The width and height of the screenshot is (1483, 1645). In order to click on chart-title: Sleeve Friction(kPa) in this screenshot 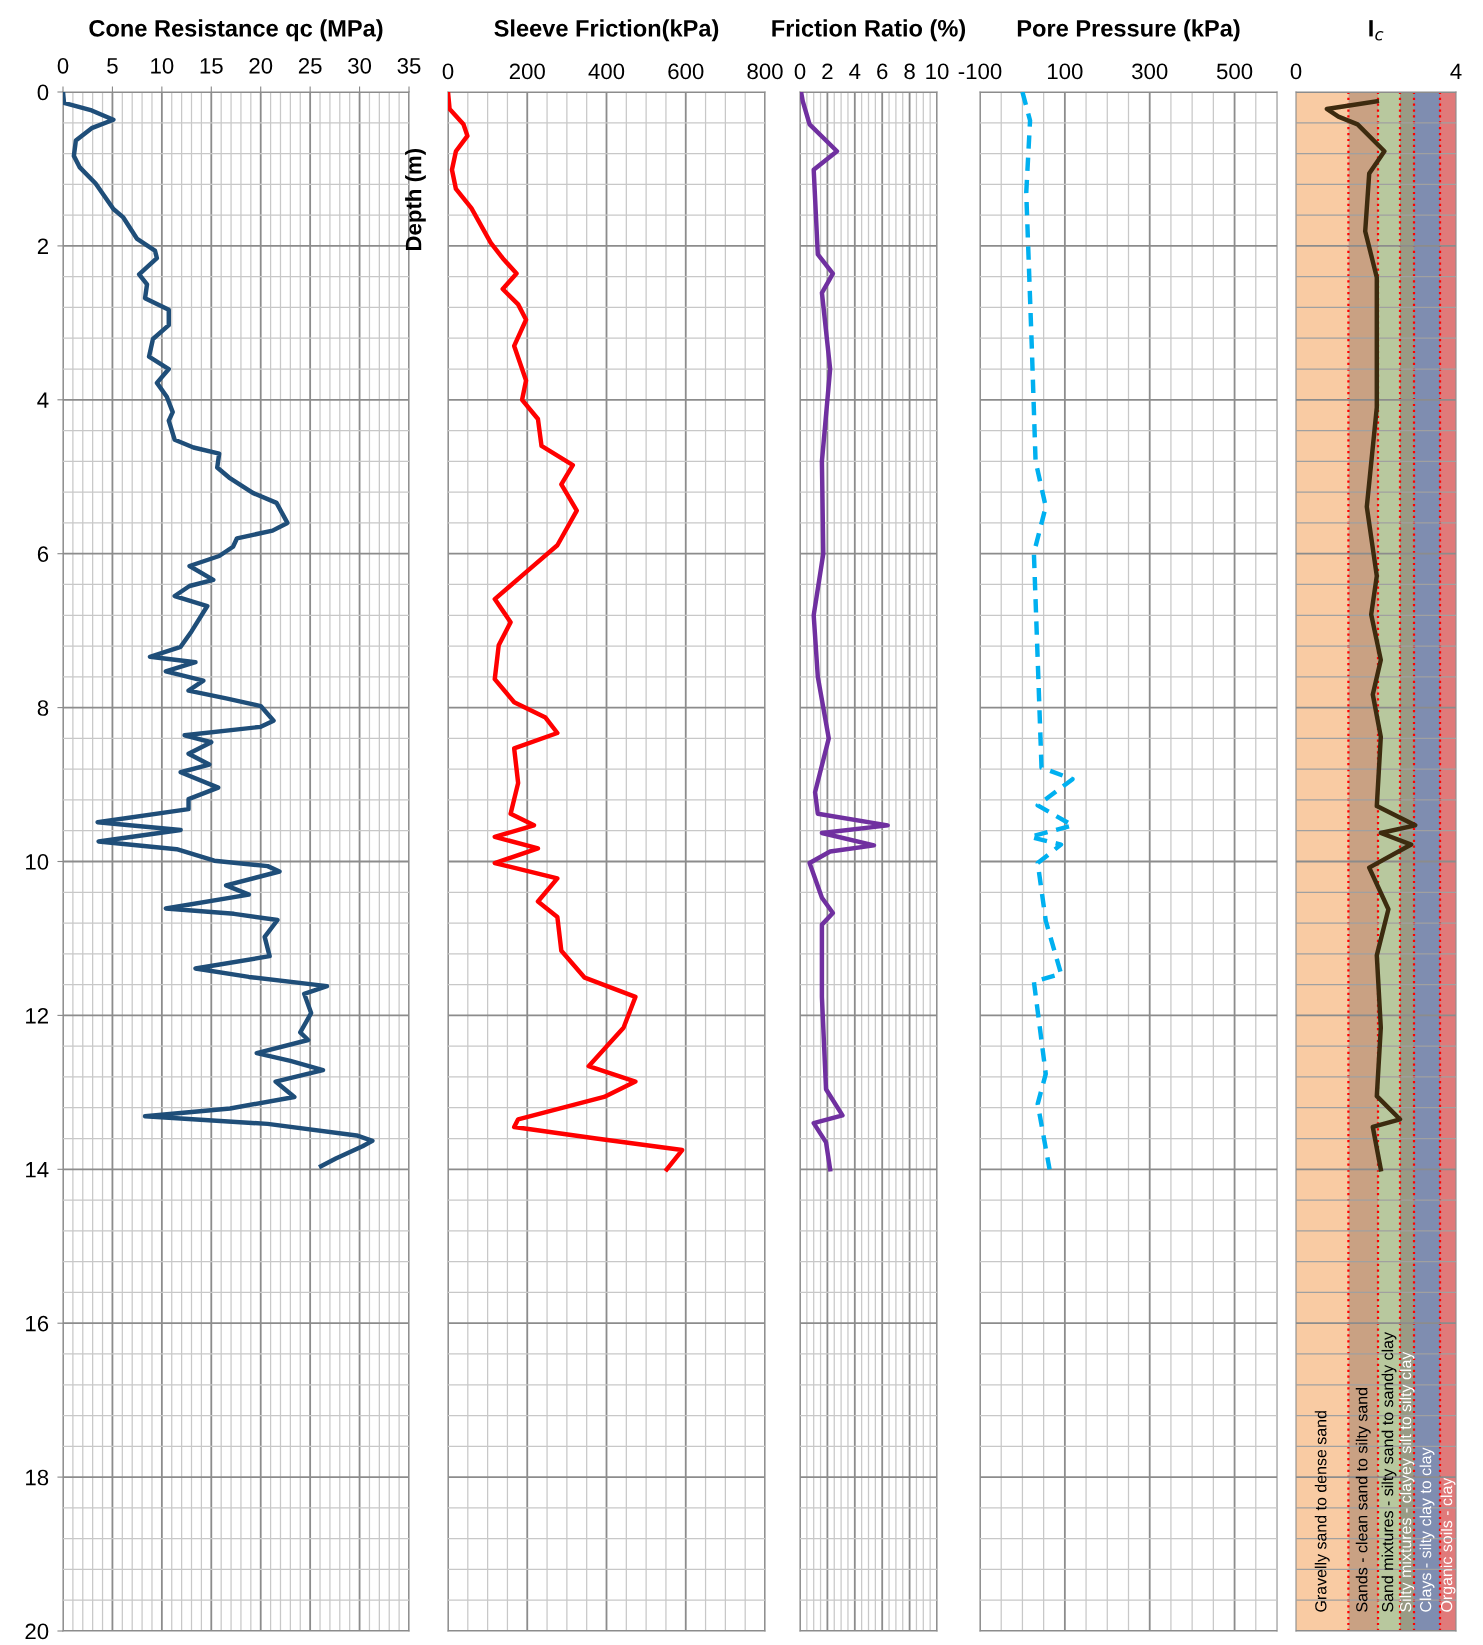, I will do `click(606, 30)`.